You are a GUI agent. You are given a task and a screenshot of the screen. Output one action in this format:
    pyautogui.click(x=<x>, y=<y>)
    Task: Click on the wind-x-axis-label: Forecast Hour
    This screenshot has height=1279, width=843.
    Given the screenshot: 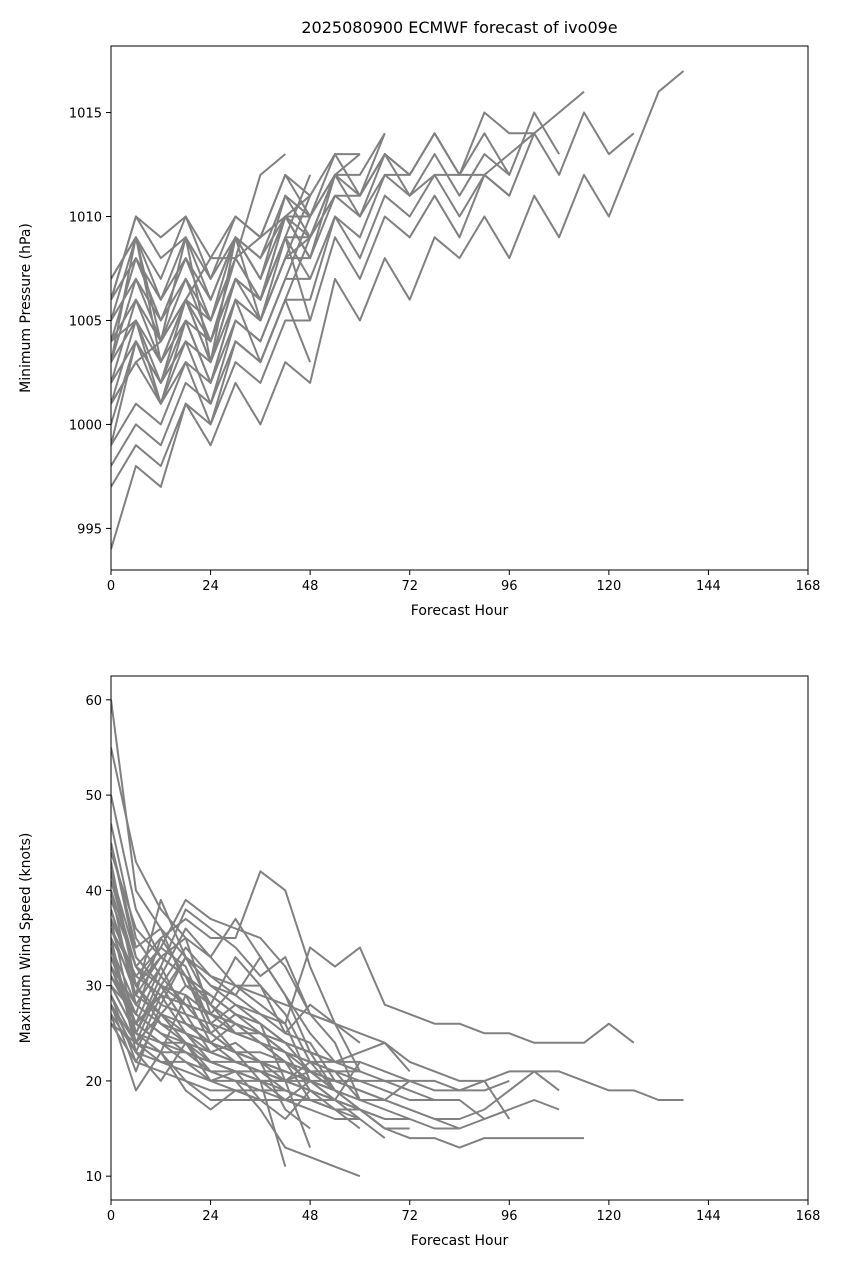 What is the action you would take?
    pyautogui.click(x=460, y=1241)
    